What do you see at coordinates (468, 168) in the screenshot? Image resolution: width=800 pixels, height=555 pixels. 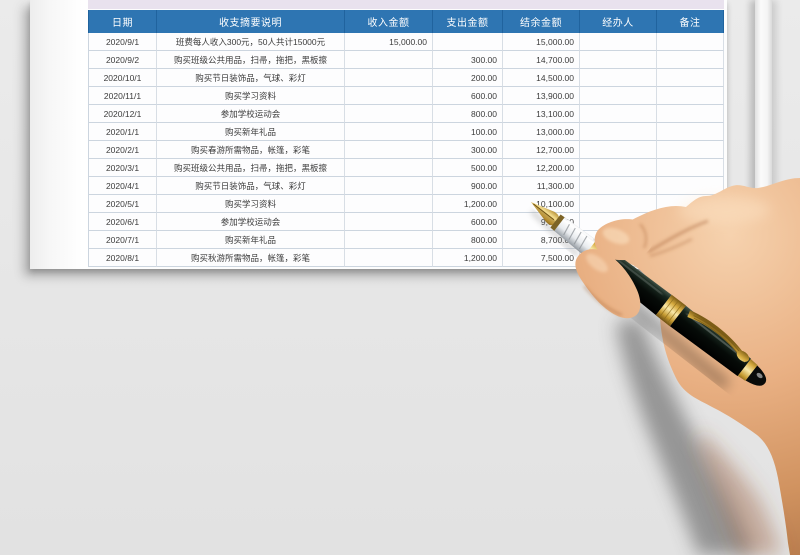 I see `cell-expense-row8: 500.00` at bounding box center [468, 168].